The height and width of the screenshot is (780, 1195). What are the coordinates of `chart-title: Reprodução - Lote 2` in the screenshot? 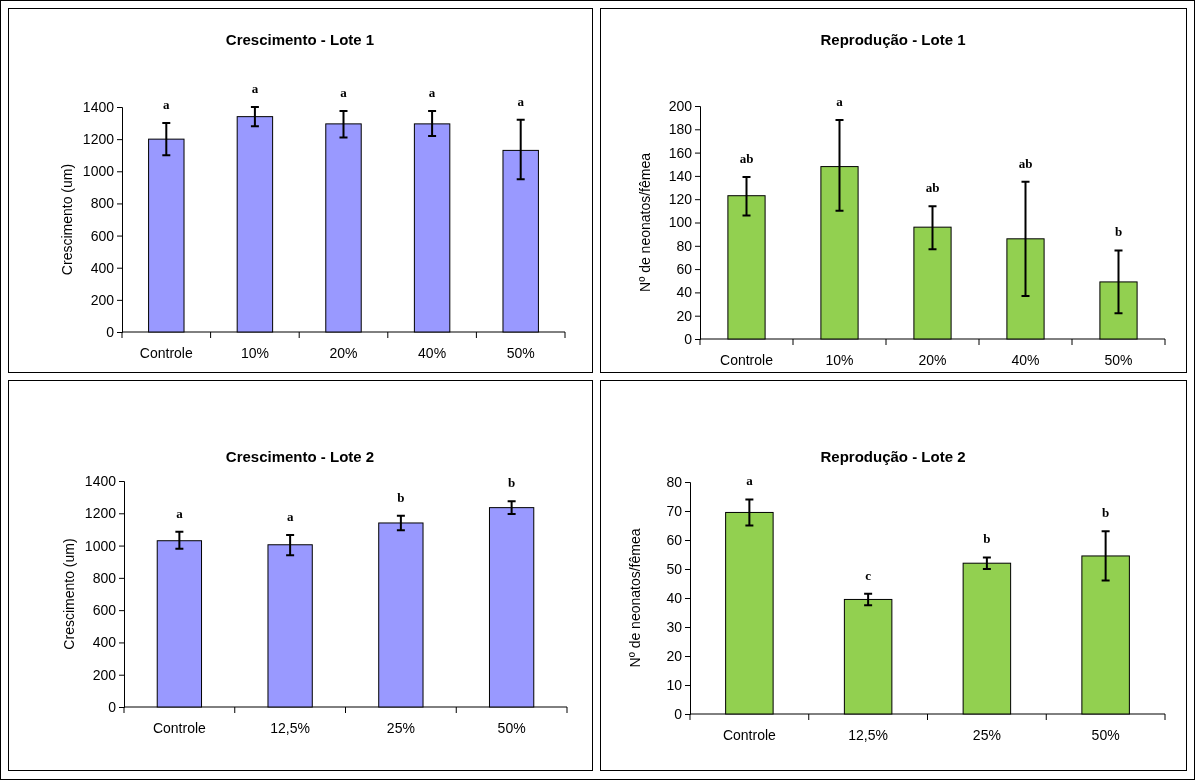 It's located at (893, 456).